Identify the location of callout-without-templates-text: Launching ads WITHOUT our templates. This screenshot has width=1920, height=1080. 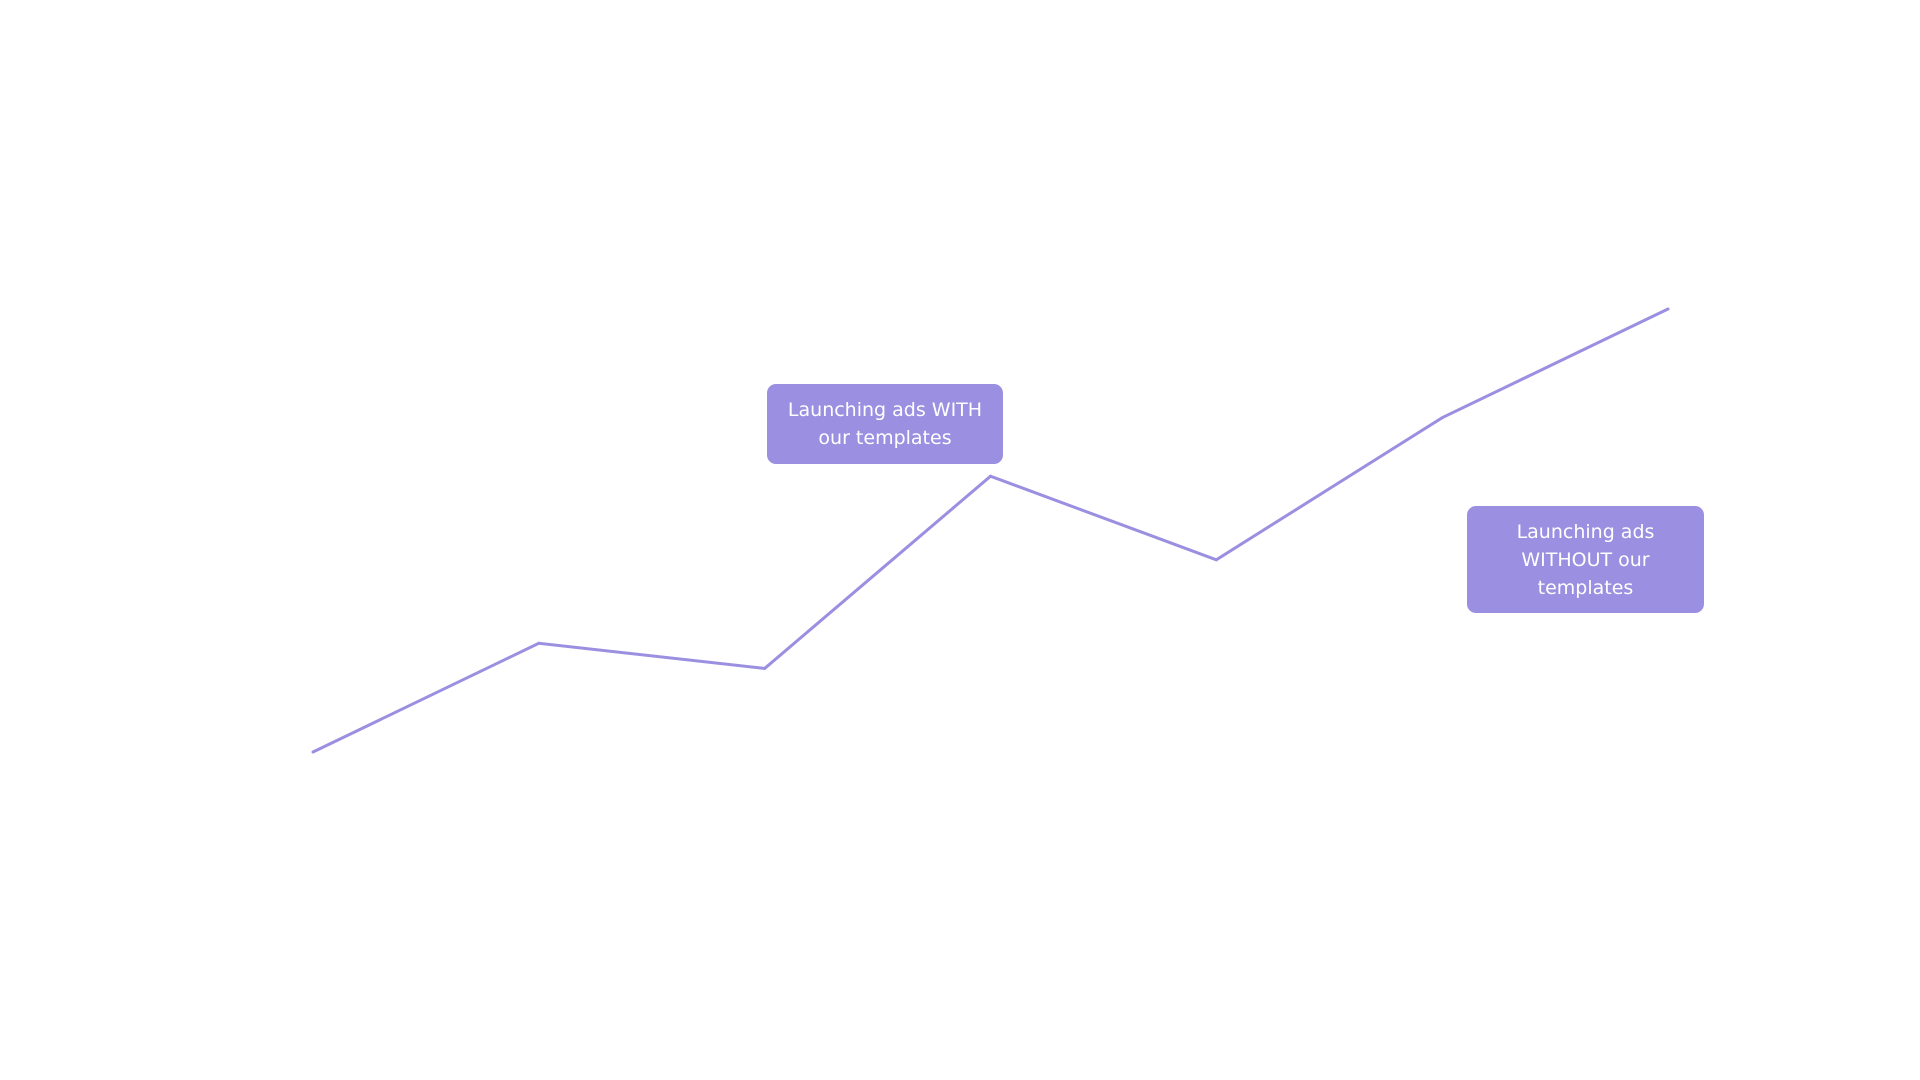
(1585, 559).